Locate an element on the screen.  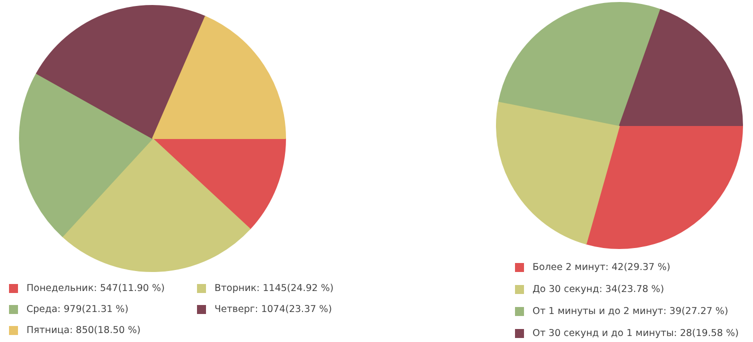
legend-label: Пятница: 850(18.50 %) is located at coordinates (83, 330).